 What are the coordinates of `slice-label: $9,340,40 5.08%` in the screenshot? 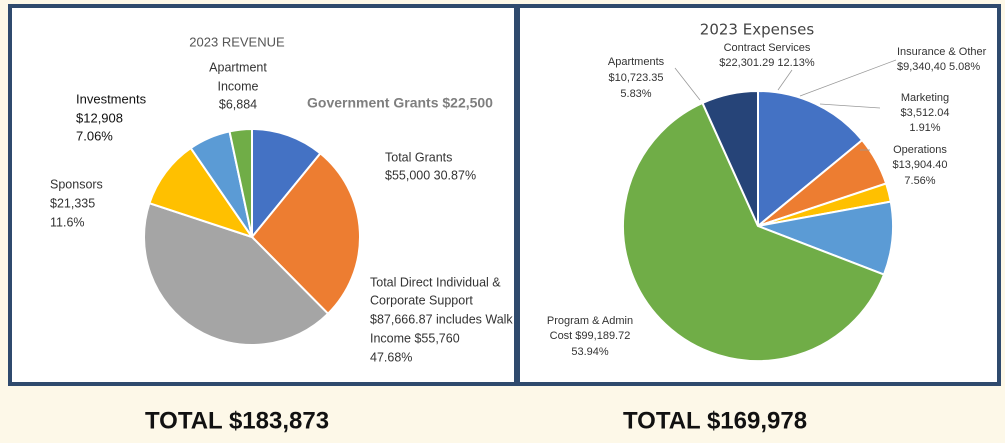 It's located at (938, 67).